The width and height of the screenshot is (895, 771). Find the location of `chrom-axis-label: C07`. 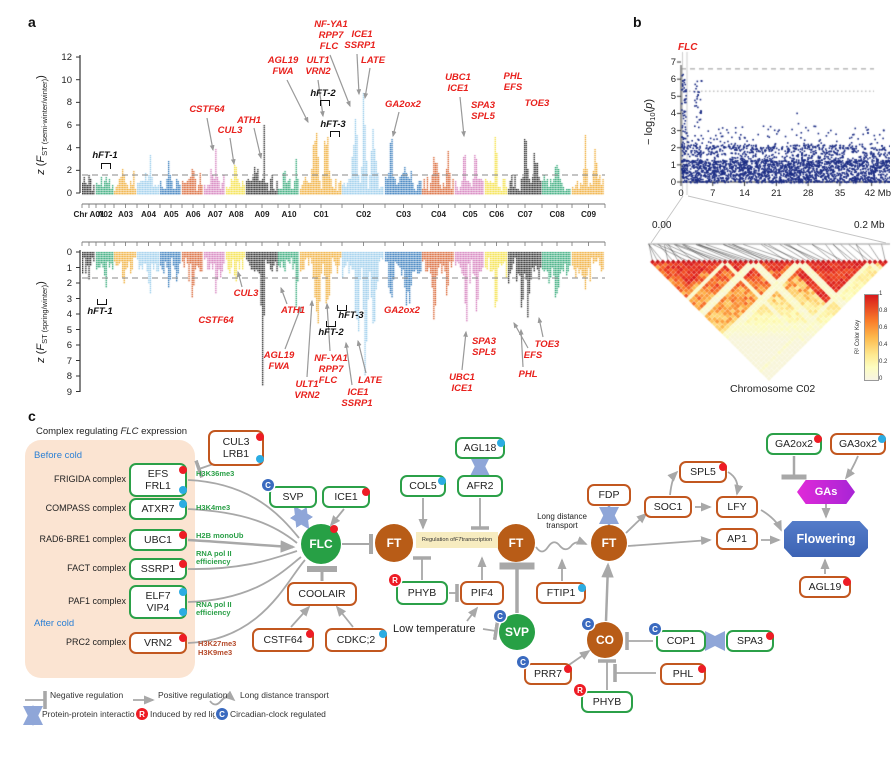

chrom-axis-label: C07 is located at coordinates (525, 214).